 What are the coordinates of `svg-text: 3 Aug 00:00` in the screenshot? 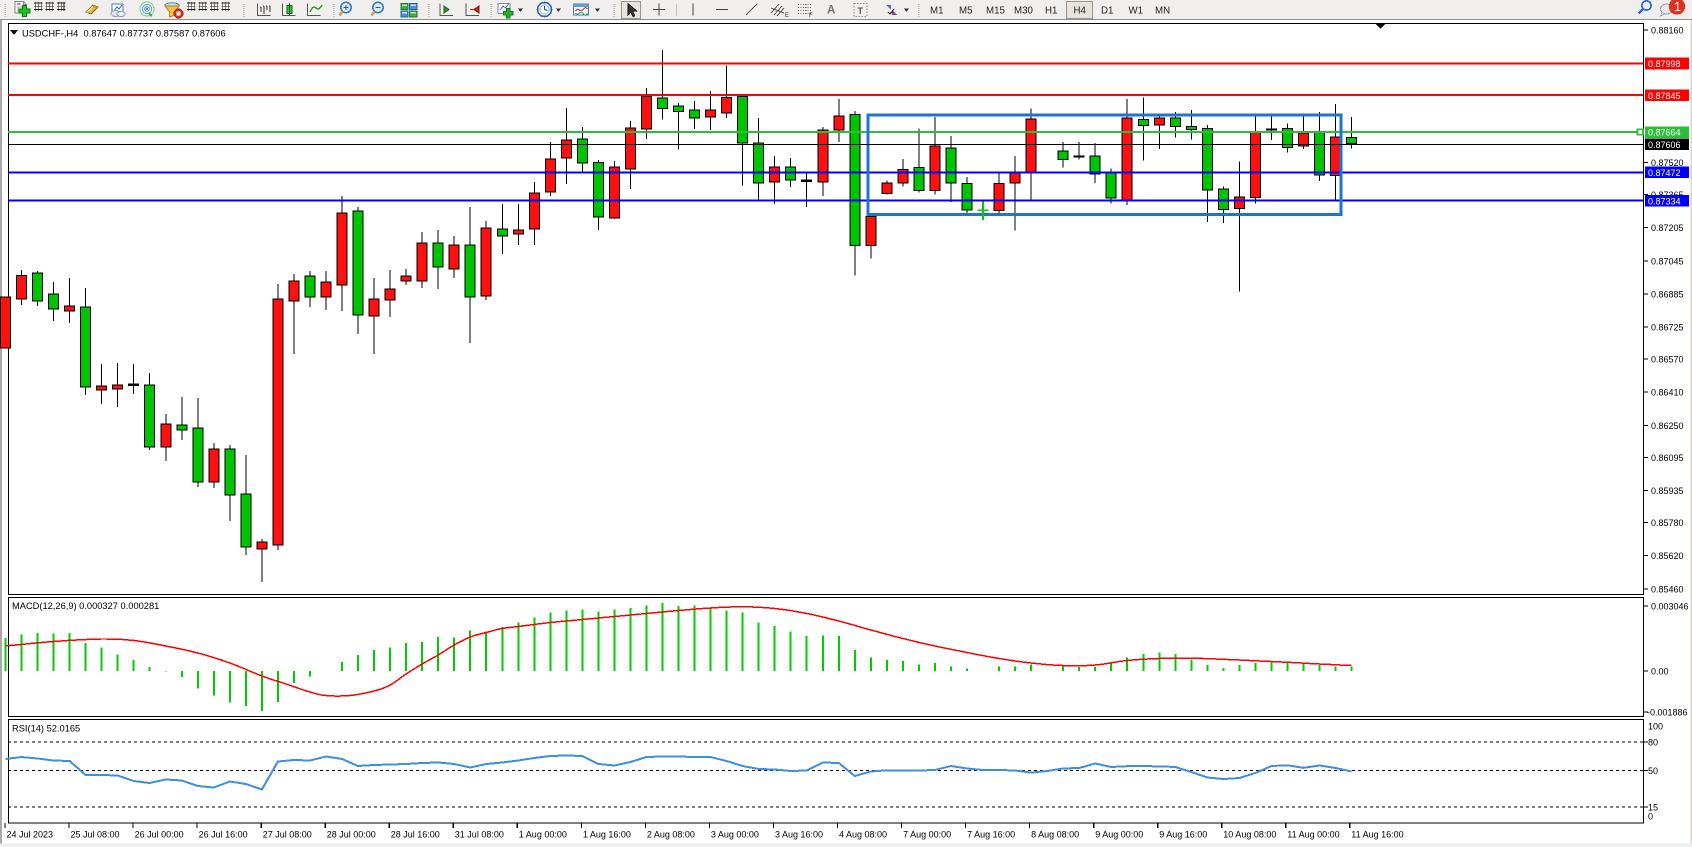 It's located at (735, 835).